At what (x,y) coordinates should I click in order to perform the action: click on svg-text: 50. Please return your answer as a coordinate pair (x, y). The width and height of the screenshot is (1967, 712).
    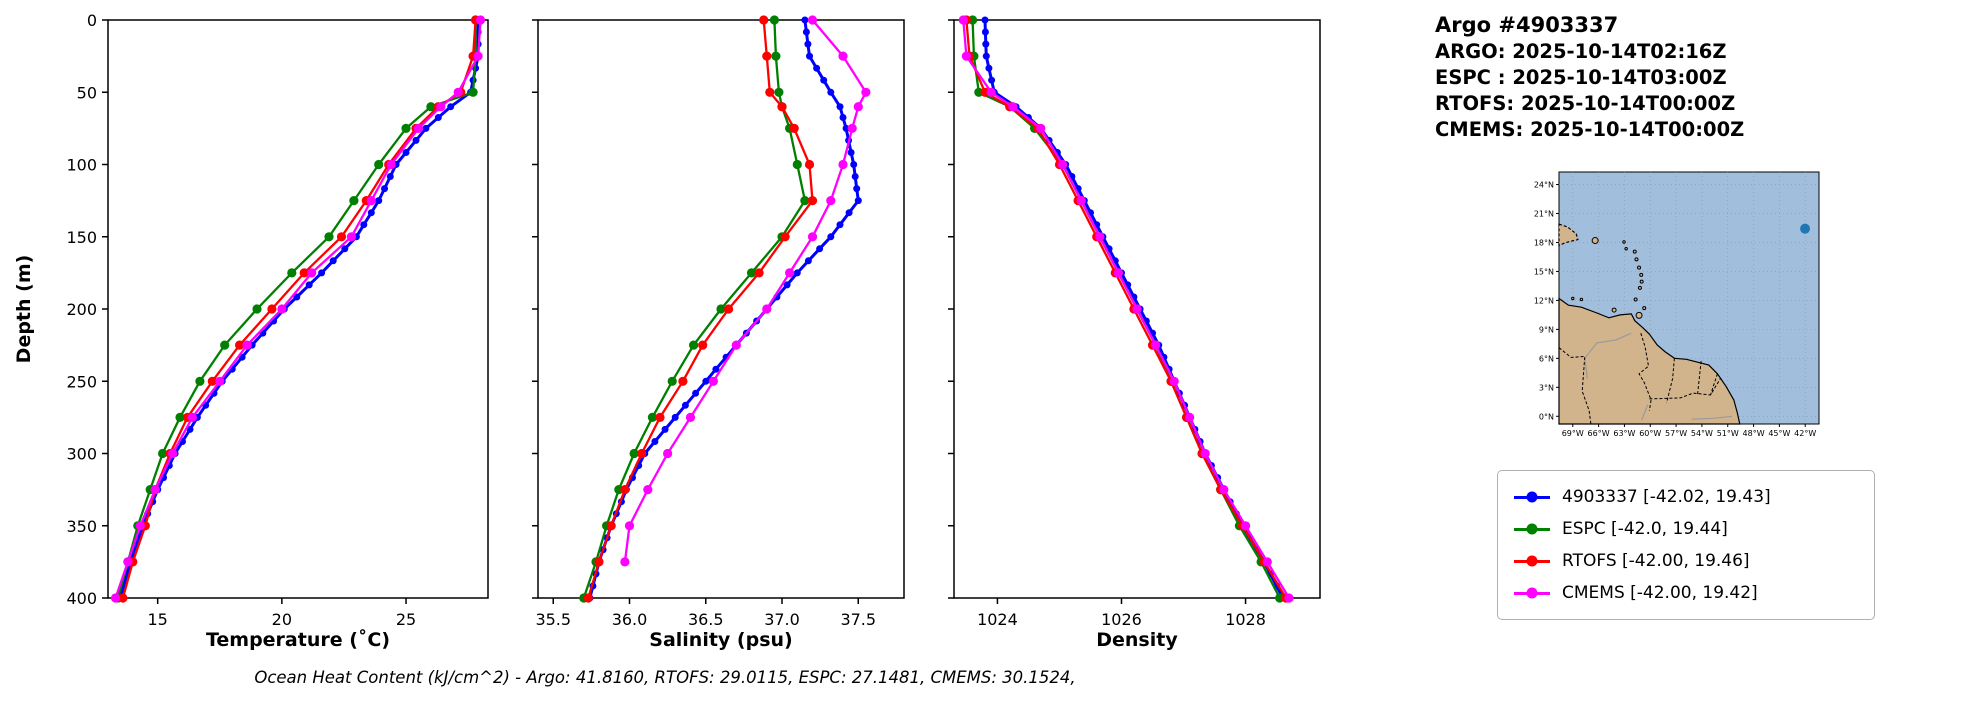
    Looking at the image, I should click on (87, 92).